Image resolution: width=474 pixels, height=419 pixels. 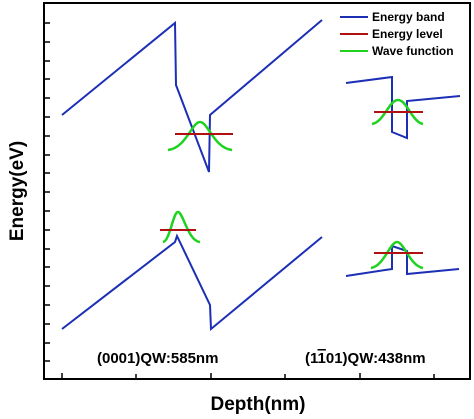 I want to click on right-panel-upper-band, so click(x=403, y=107).